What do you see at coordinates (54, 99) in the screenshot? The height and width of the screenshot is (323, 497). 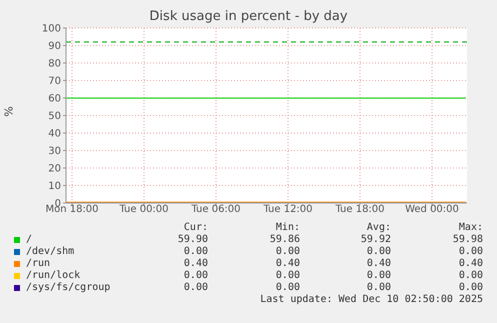 I see `y-tick-label: 60` at bounding box center [54, 99].